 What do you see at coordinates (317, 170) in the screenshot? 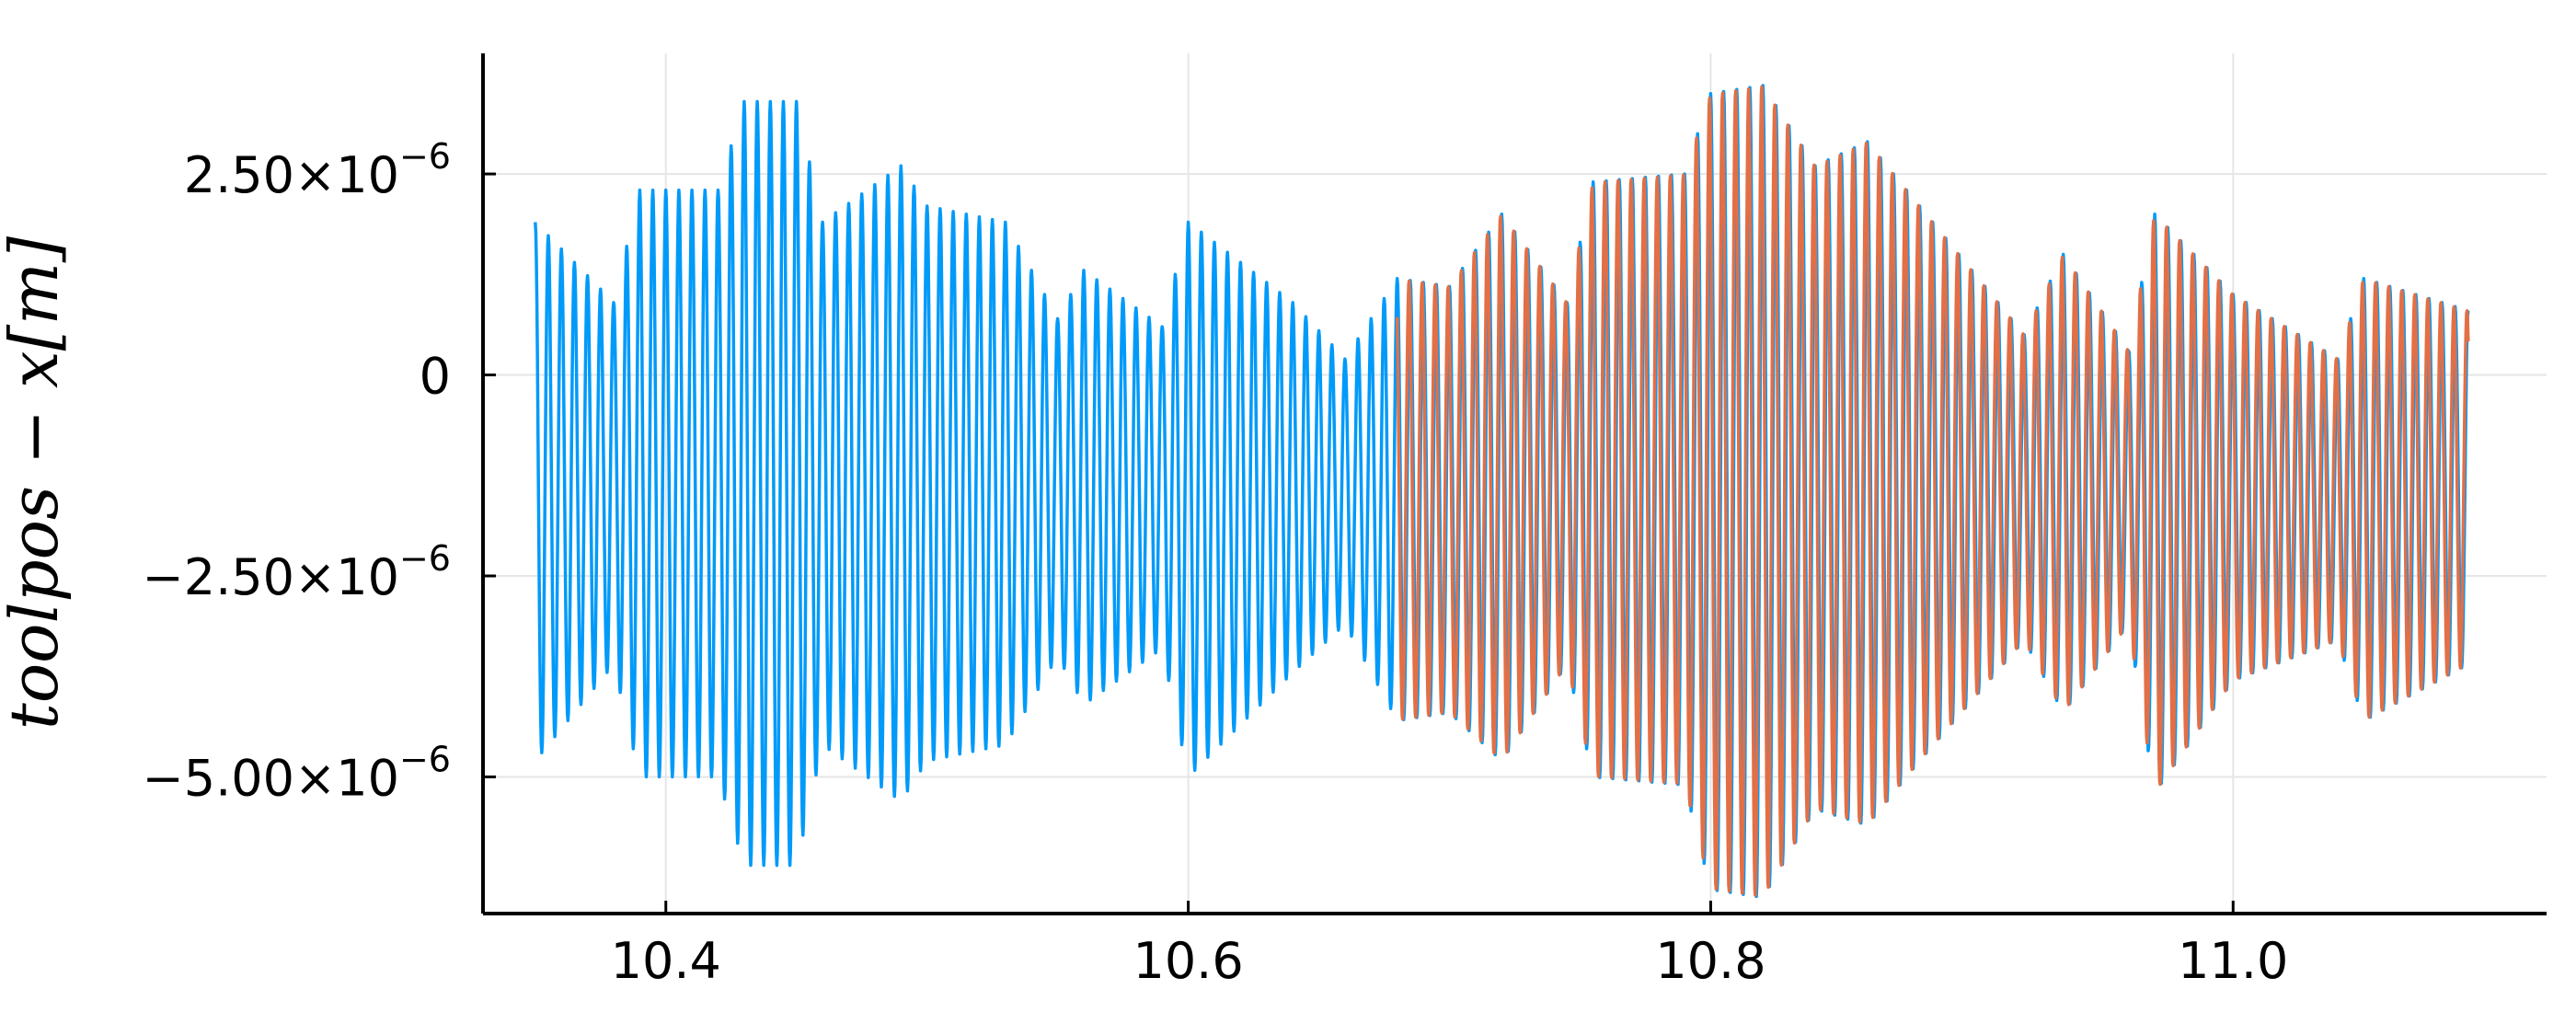
I see `y-tick-label: 2.50×10⁻⁶` at bounding box center [317, 170].